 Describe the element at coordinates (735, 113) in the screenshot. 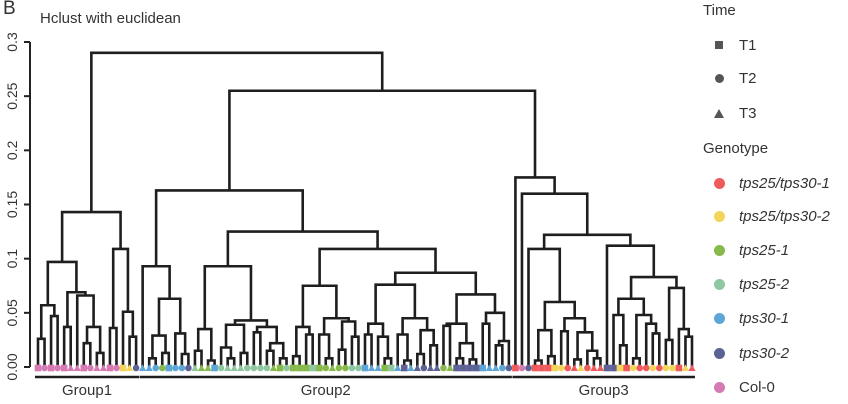

I see `legend-item-t3: T3` at that location.